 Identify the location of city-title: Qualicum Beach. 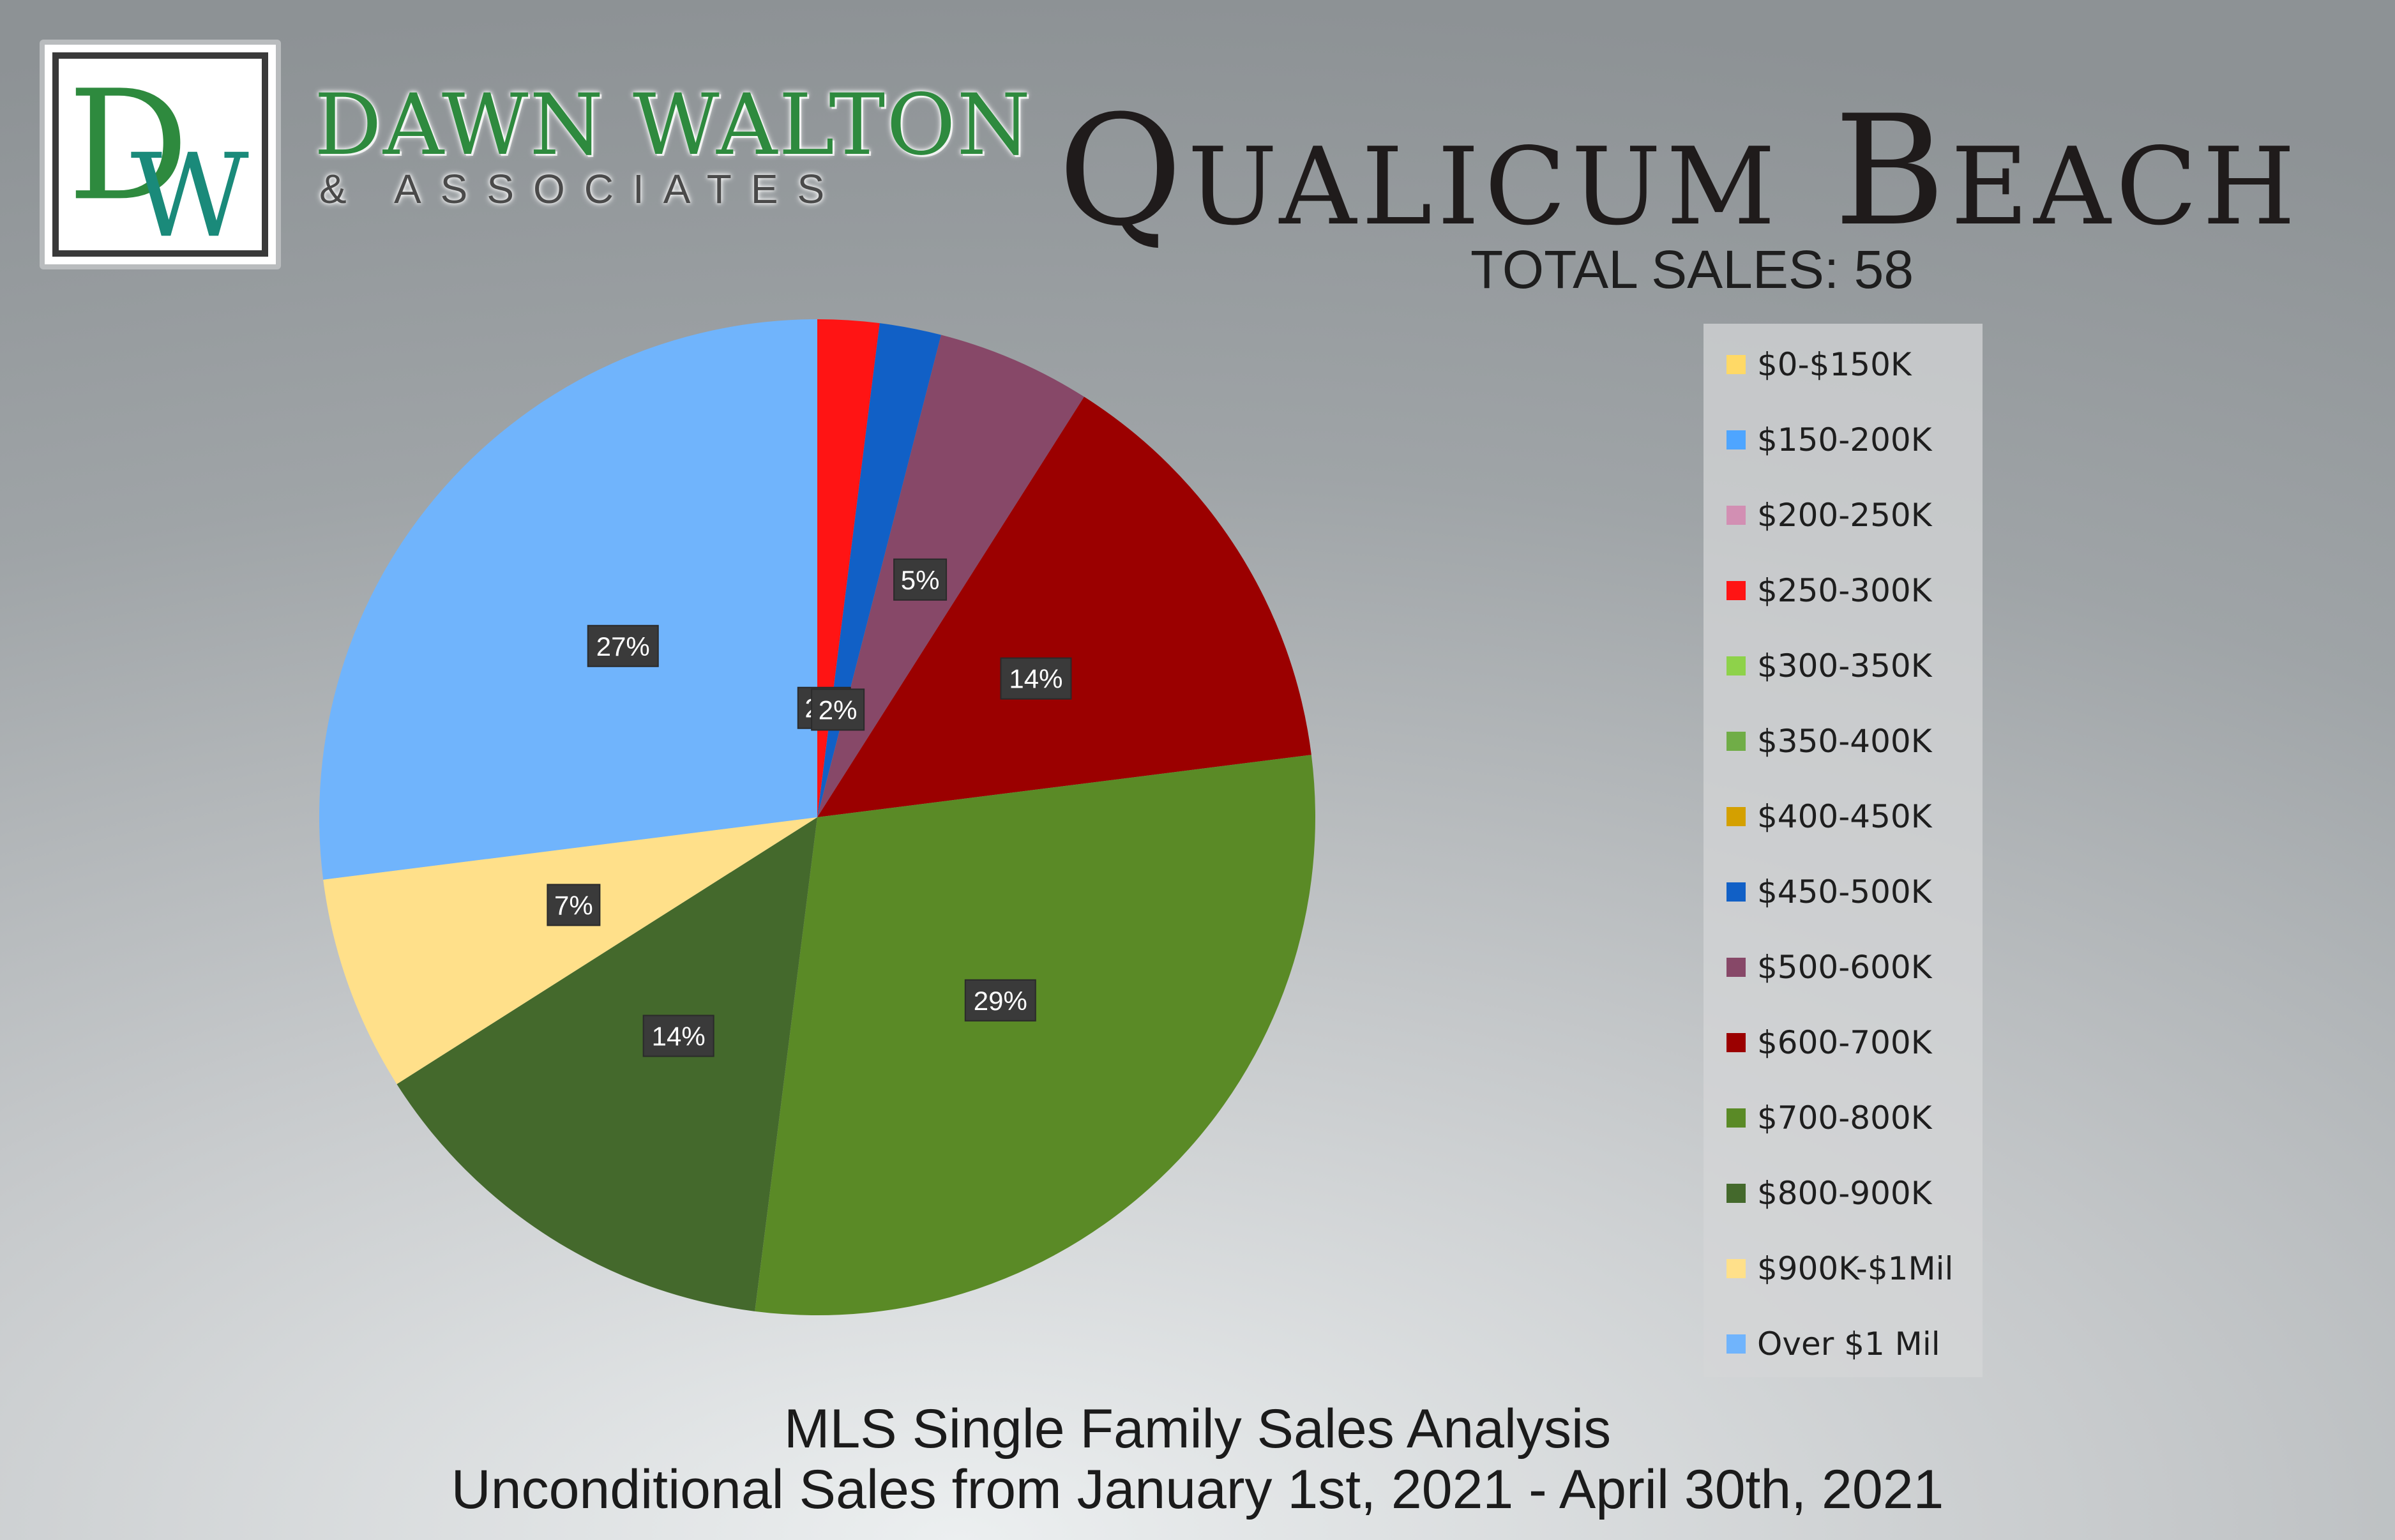
(1679, 171).